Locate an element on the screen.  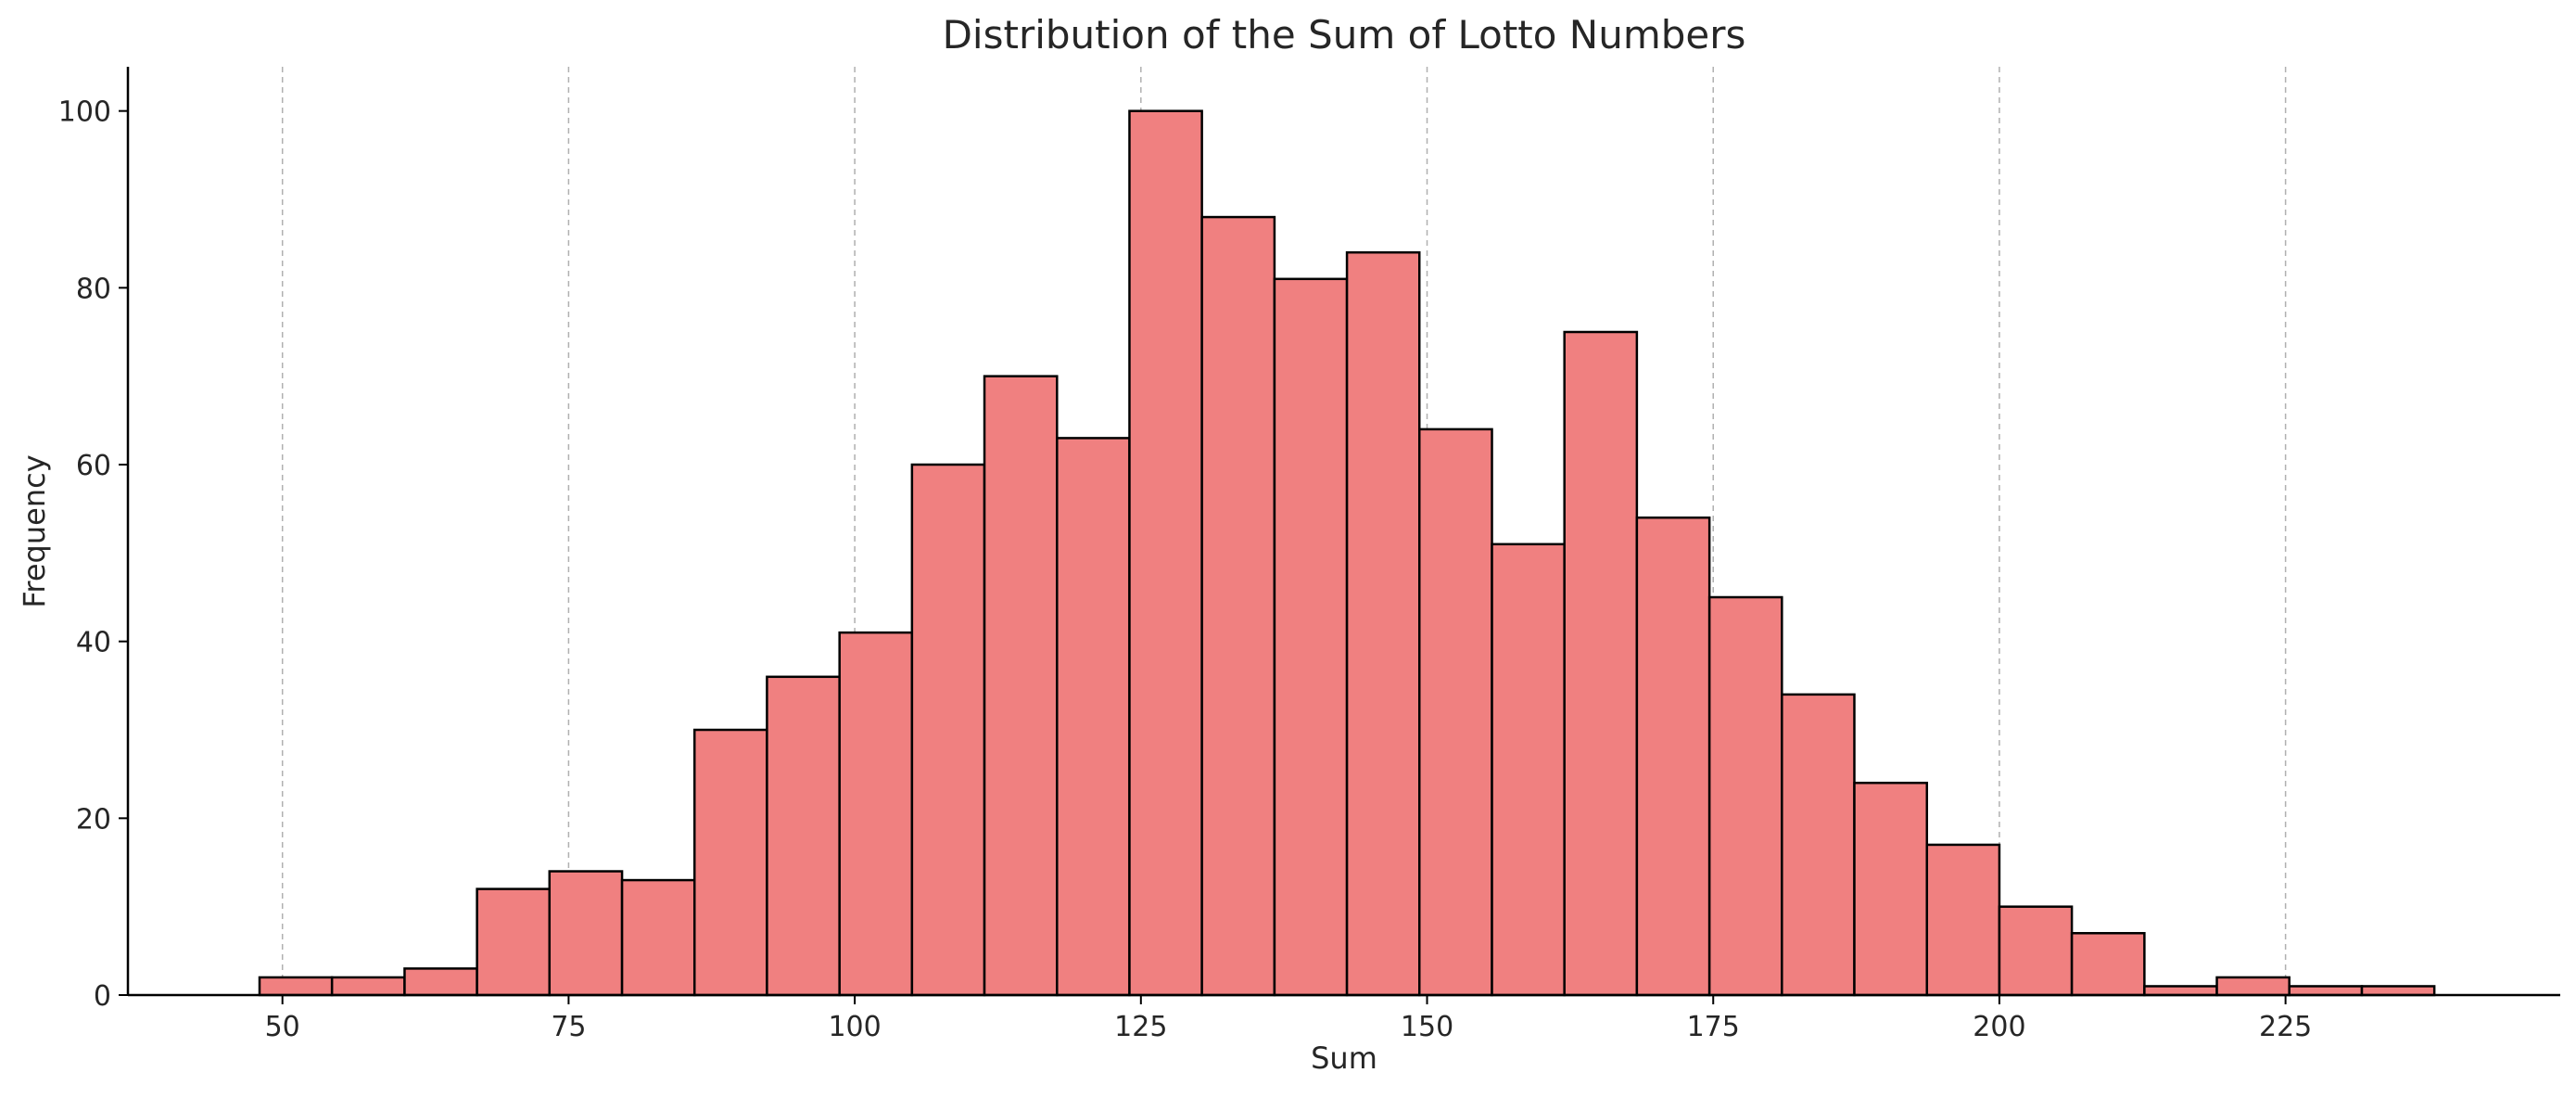
y-tick-label: 100 is located at coordinates (84, 112).